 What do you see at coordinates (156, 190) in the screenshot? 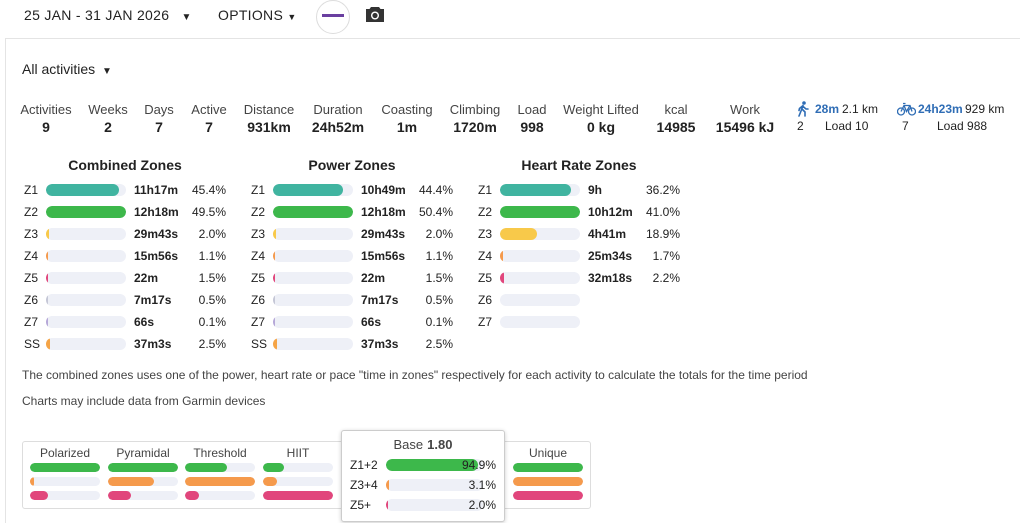
I see `zone-time: 11h17m` at bounding box center [156, 190].